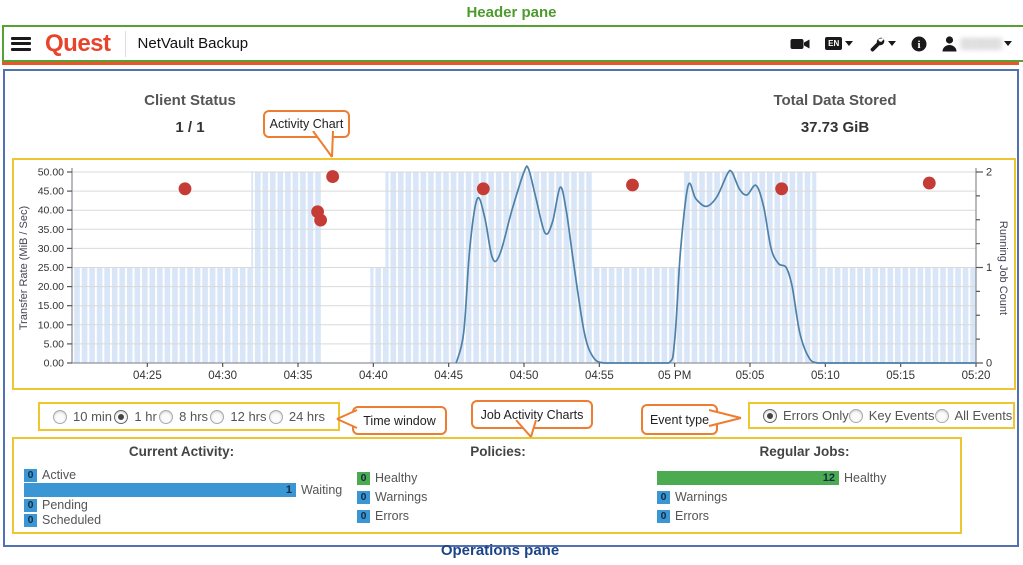  I want to click on radio-event-errors-only: Errors Only, so click(806, 415).